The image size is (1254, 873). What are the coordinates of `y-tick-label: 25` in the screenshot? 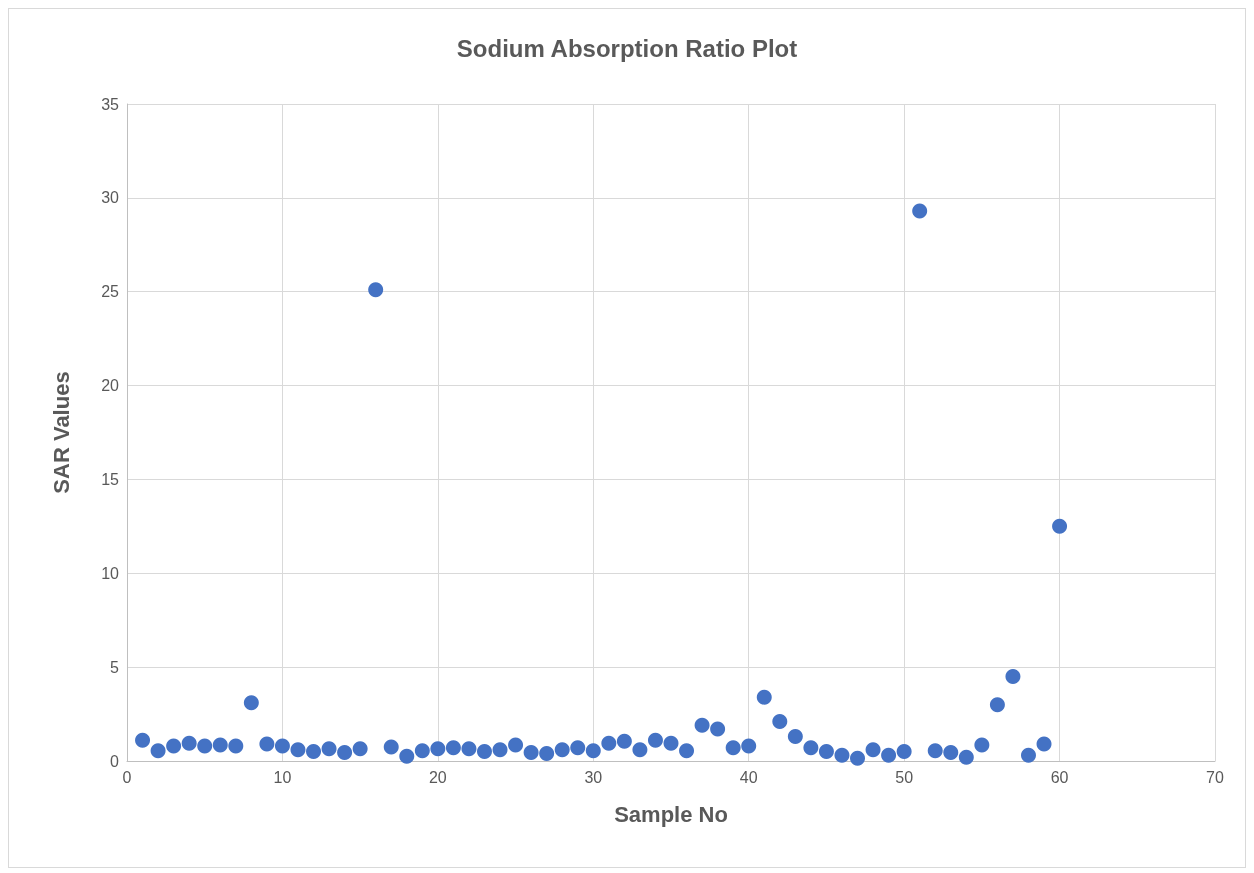 It's located at (110, 292).